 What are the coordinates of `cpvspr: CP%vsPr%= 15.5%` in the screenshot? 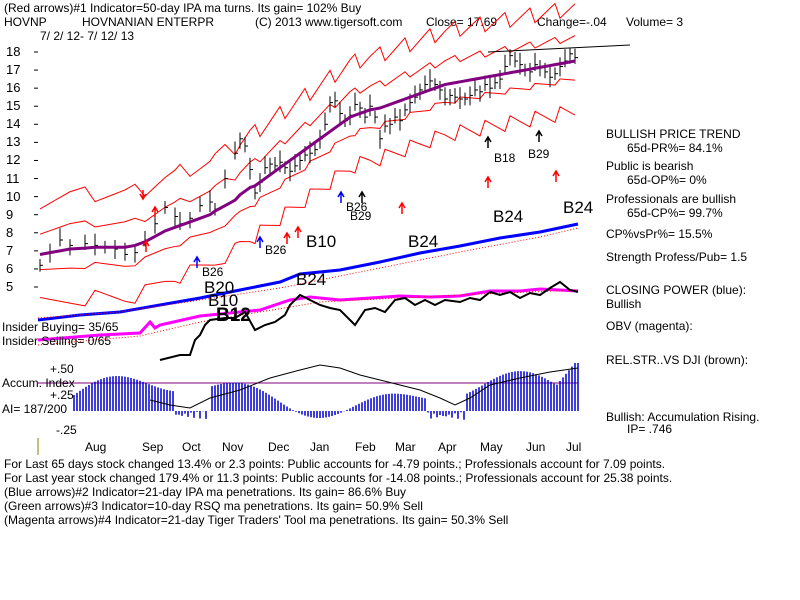 It's located at (659, 234).